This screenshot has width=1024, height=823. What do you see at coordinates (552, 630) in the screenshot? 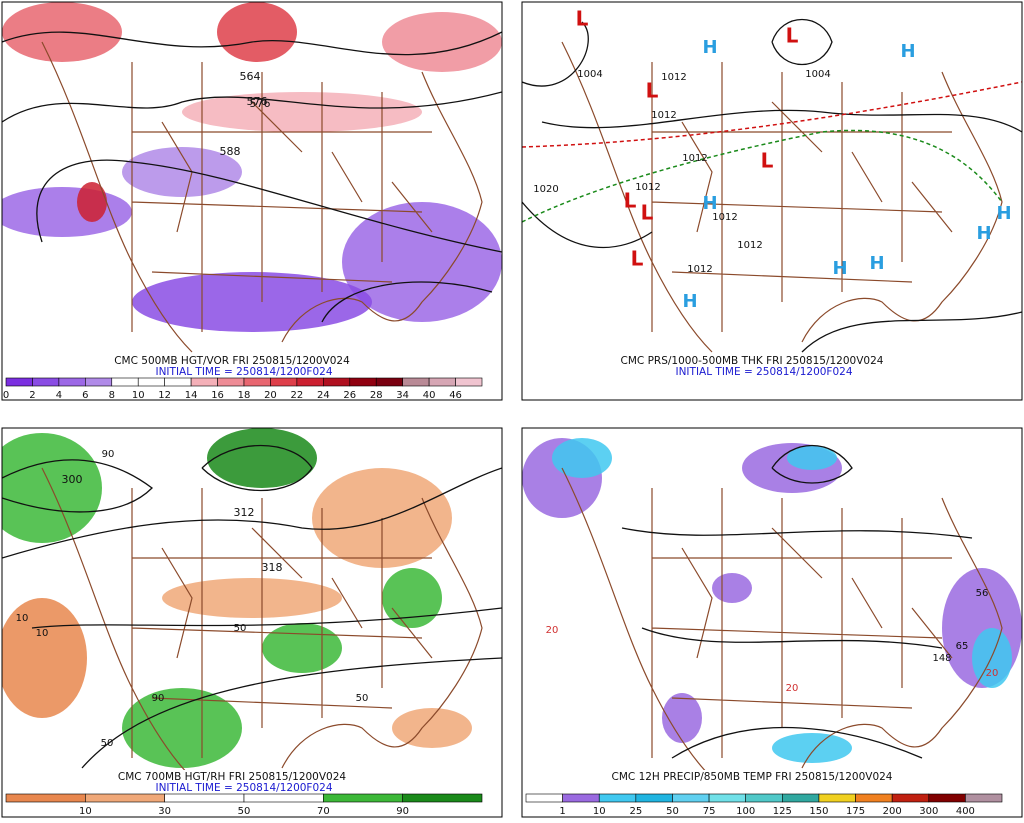
I see `map-label: 20` at bounding box center [552, 630].